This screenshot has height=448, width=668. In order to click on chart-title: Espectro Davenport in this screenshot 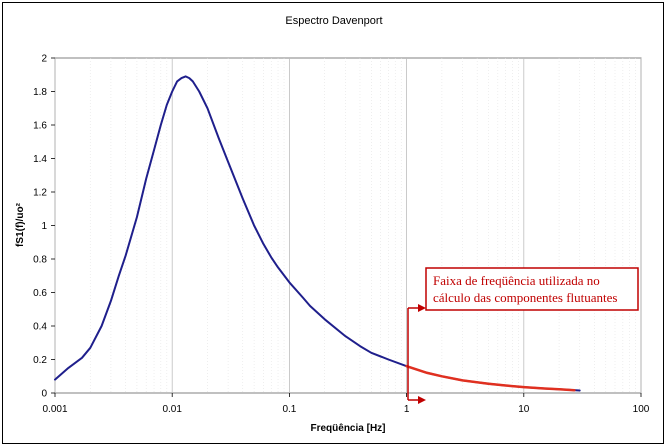, I will do `click(333, 21)`.